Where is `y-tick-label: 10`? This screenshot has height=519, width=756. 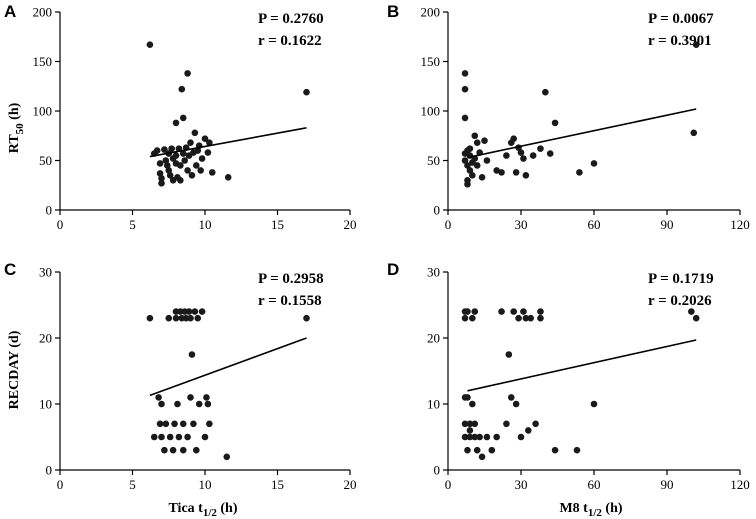
y-tick-label: 10 is located at coordinates (45, 404).